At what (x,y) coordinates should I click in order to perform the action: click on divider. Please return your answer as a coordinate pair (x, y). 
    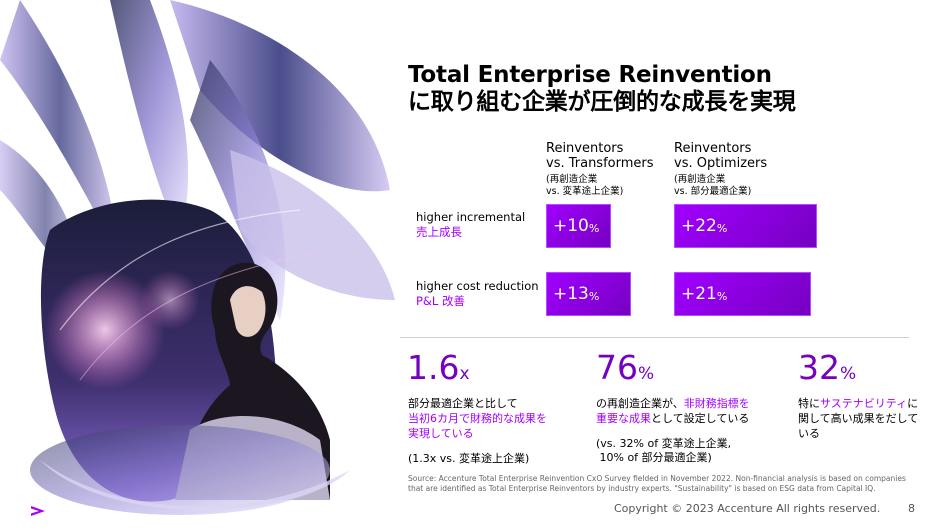
    Looking at the image, I should click on (654, 337).